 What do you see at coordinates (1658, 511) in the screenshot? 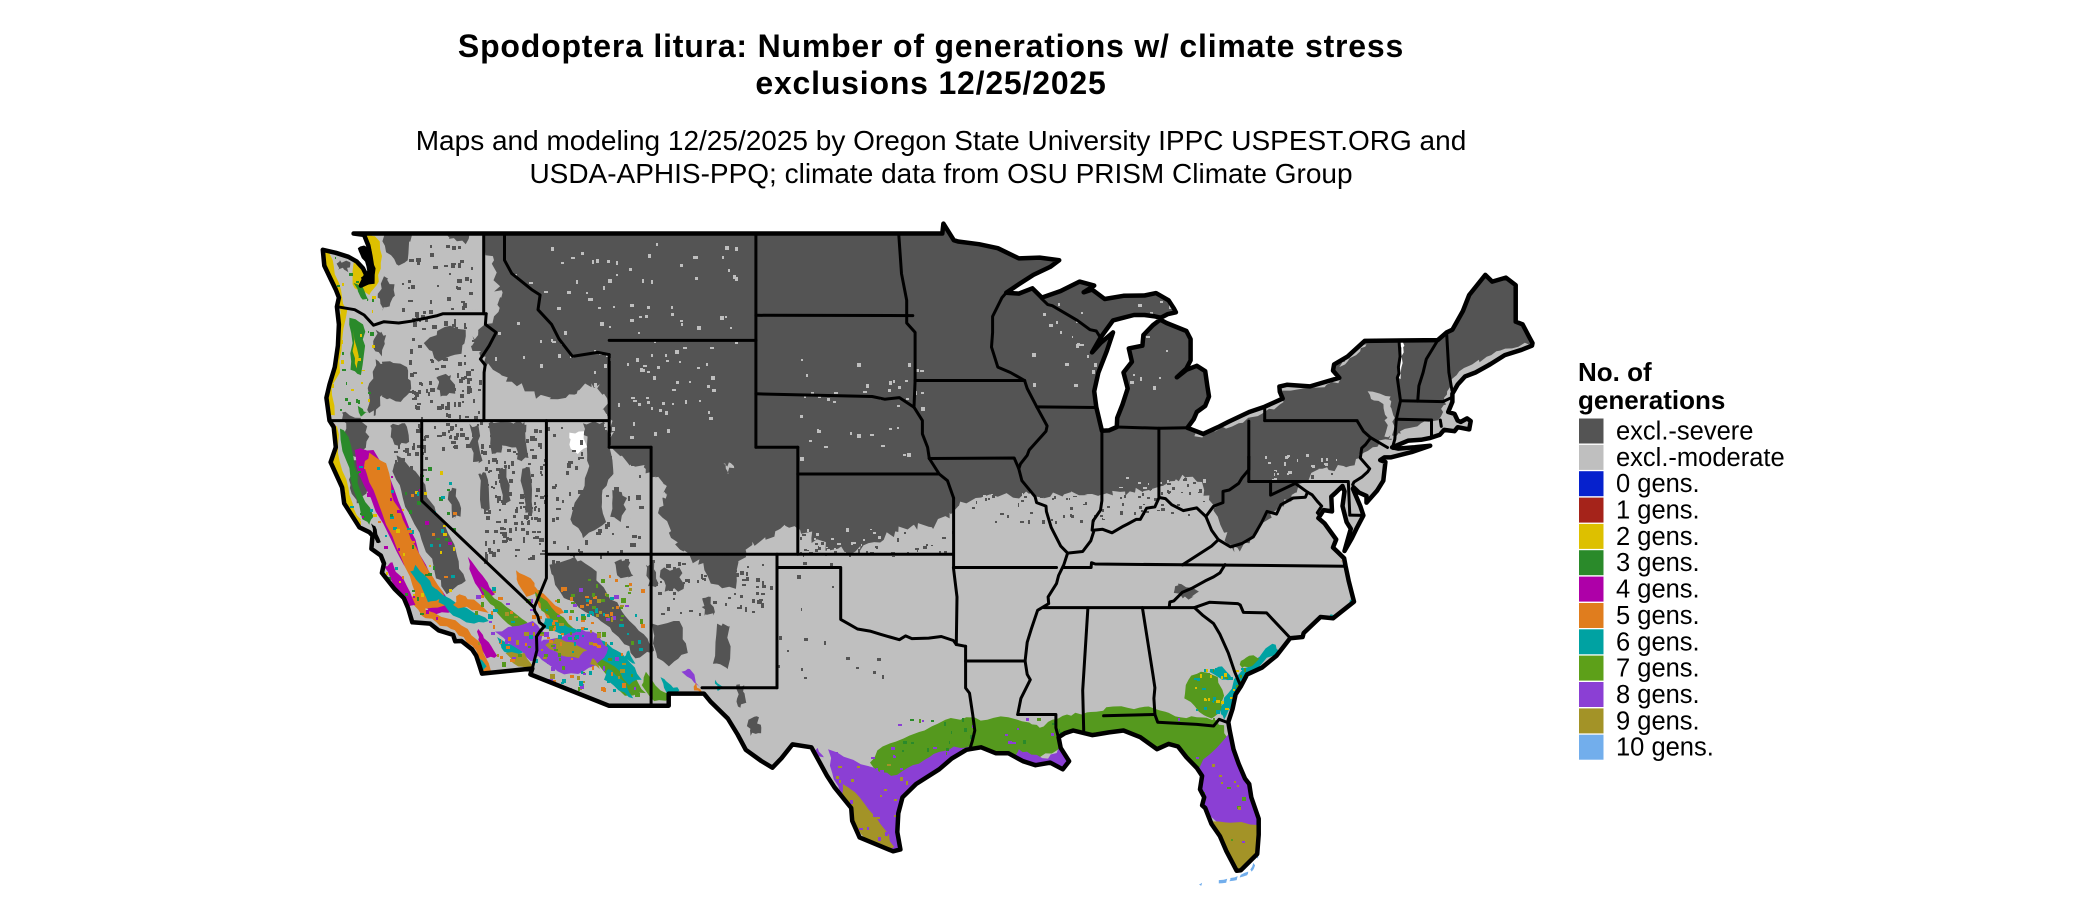
I see `svg-text: 1 gens.` at bounding box center [1658, 511].